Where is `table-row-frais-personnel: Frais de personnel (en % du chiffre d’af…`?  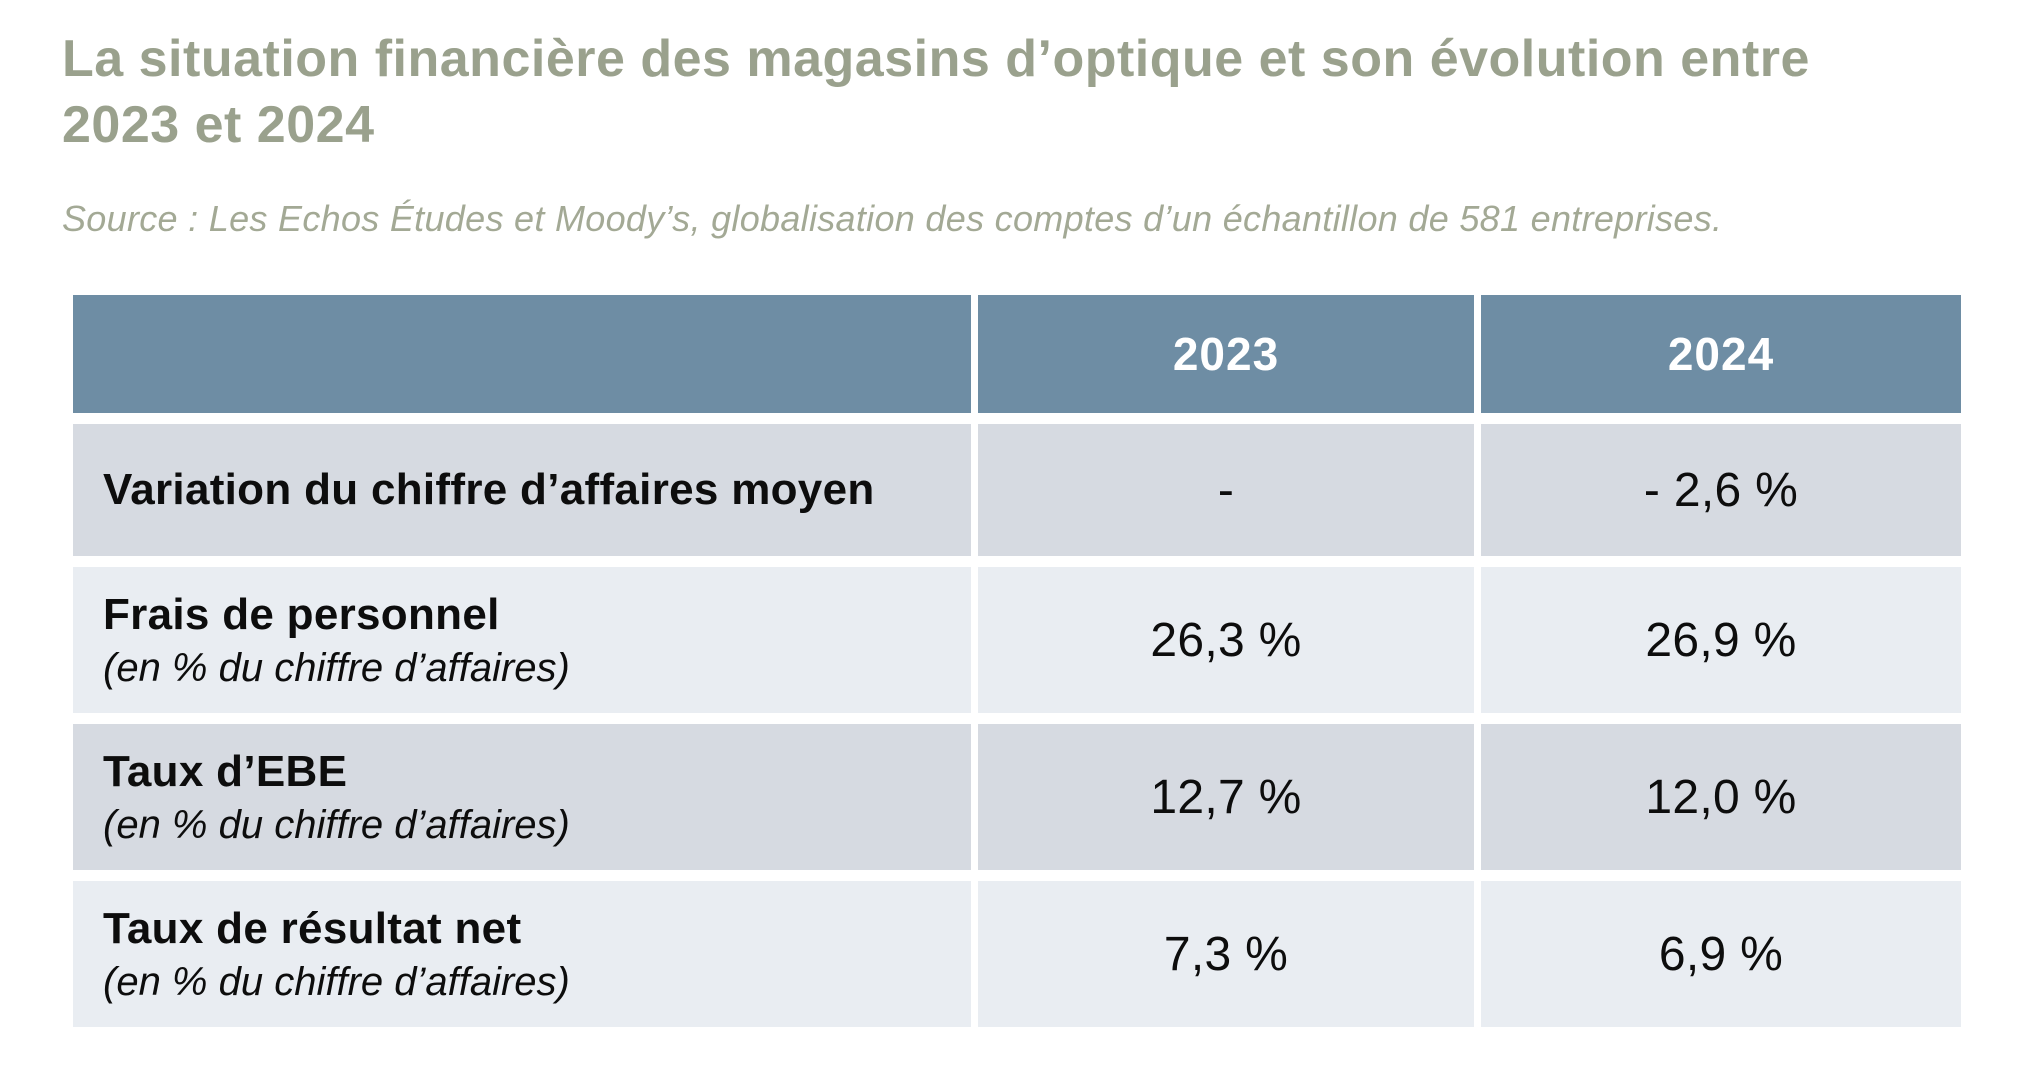 table-row-frais-personnel: Frais de personnel (en % du chiffre d’af… is located at coordinates (1017, 640).